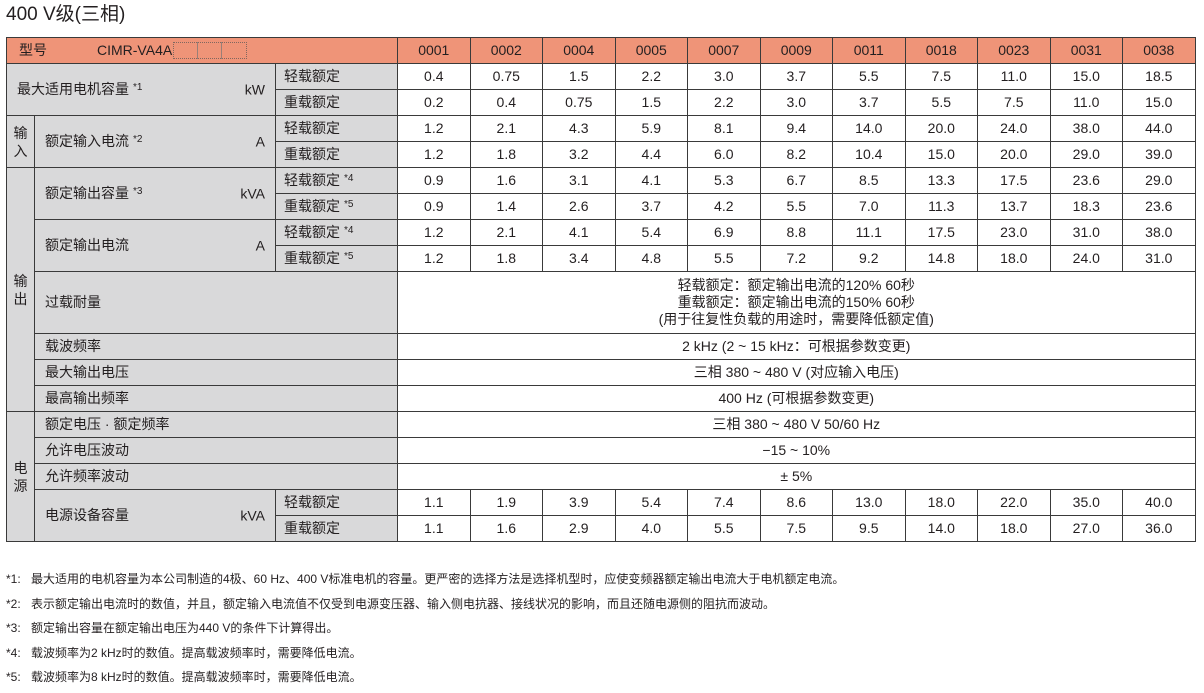 Image resolution: width=1204 pixels, height=693 pixels. Describe the element at coordinates (87, 476) in the screenshot. I see `freq_fluctuation-label: 允许频率波动` at that location.